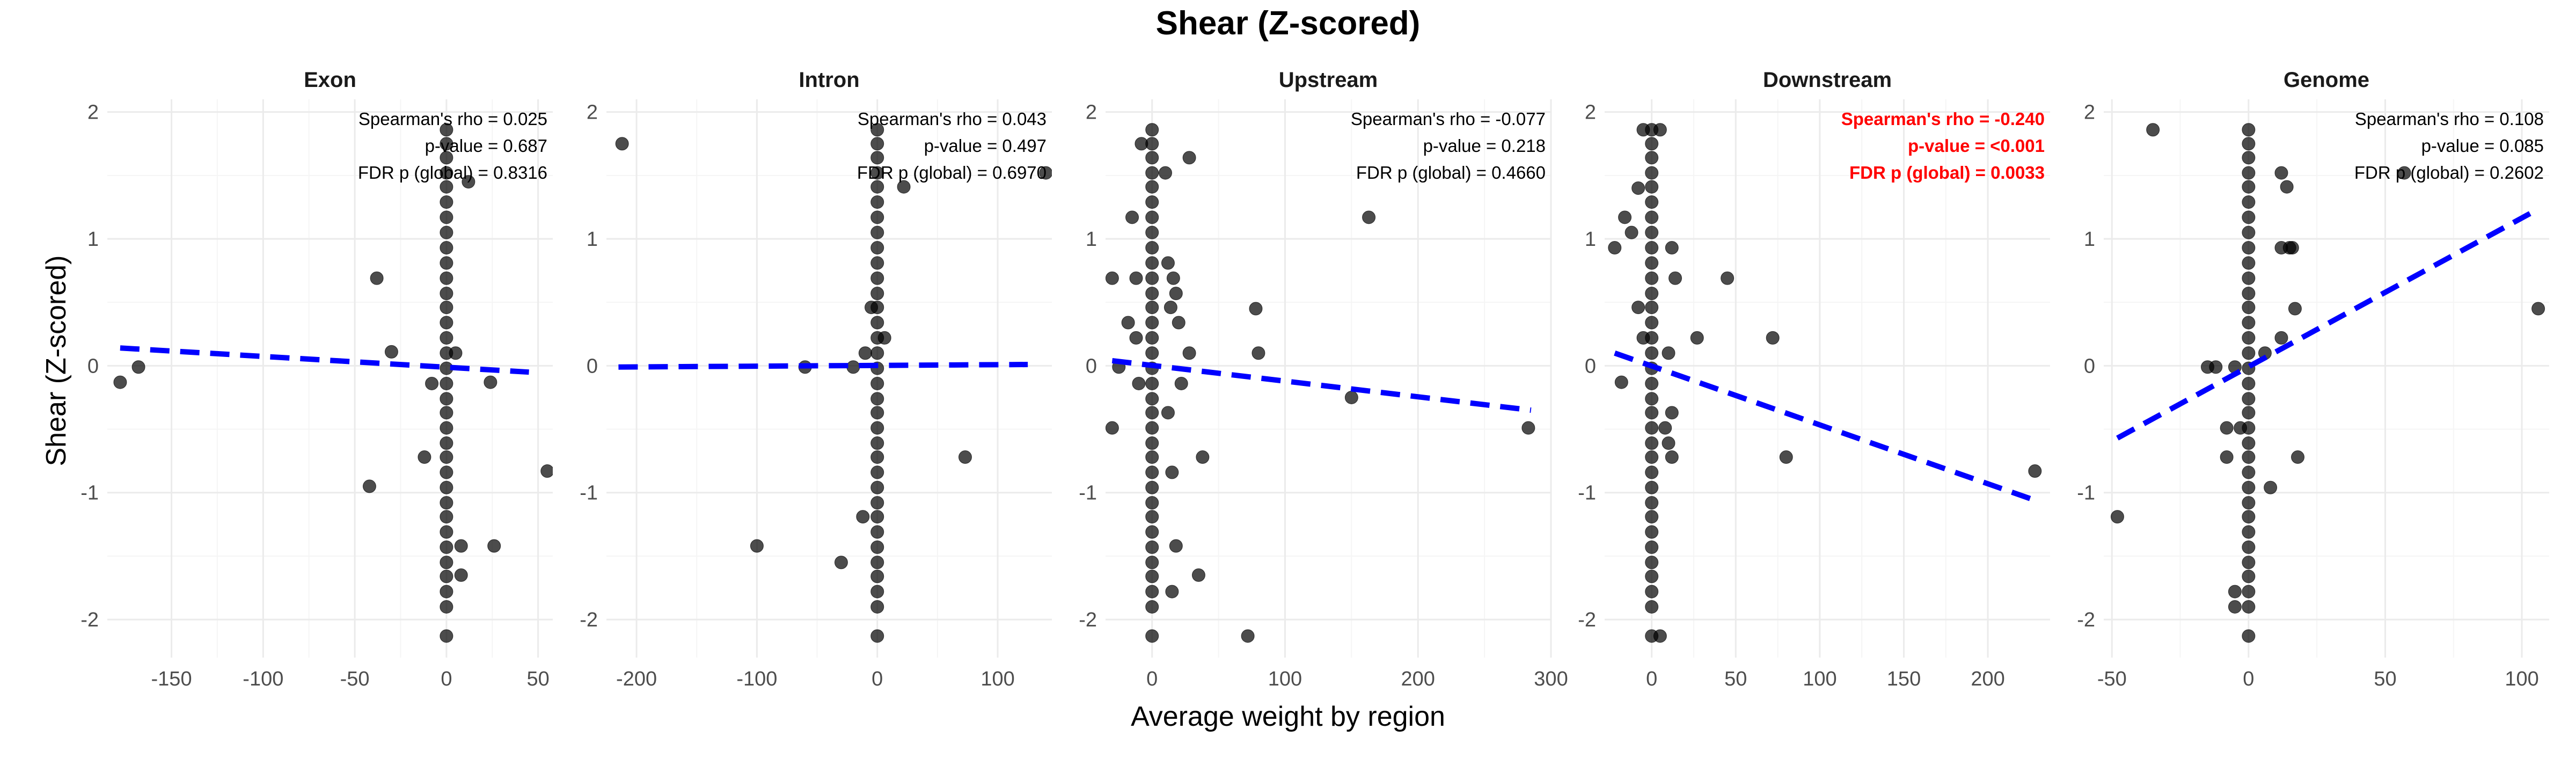 This screenshot has height=773, width=2576. Describe the element at coordinates (1328, 80) in the screenshot. I see `facet-title: Upstream` at that location.